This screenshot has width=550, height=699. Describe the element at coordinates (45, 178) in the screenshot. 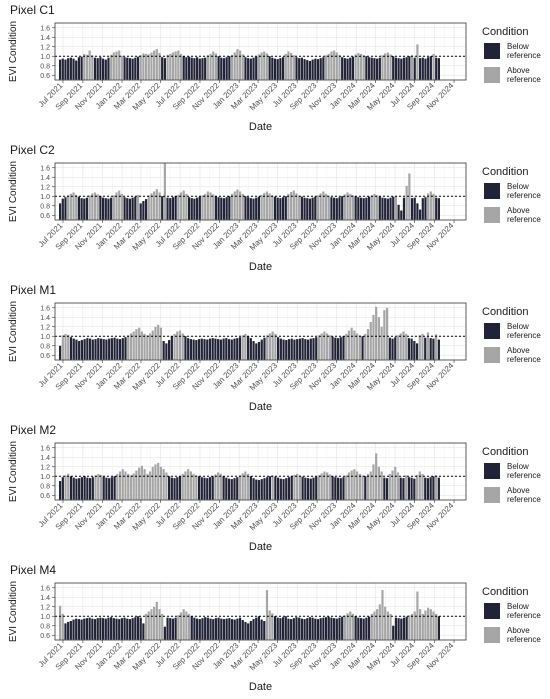

I see `y-tick-label: 1.4` at that location.